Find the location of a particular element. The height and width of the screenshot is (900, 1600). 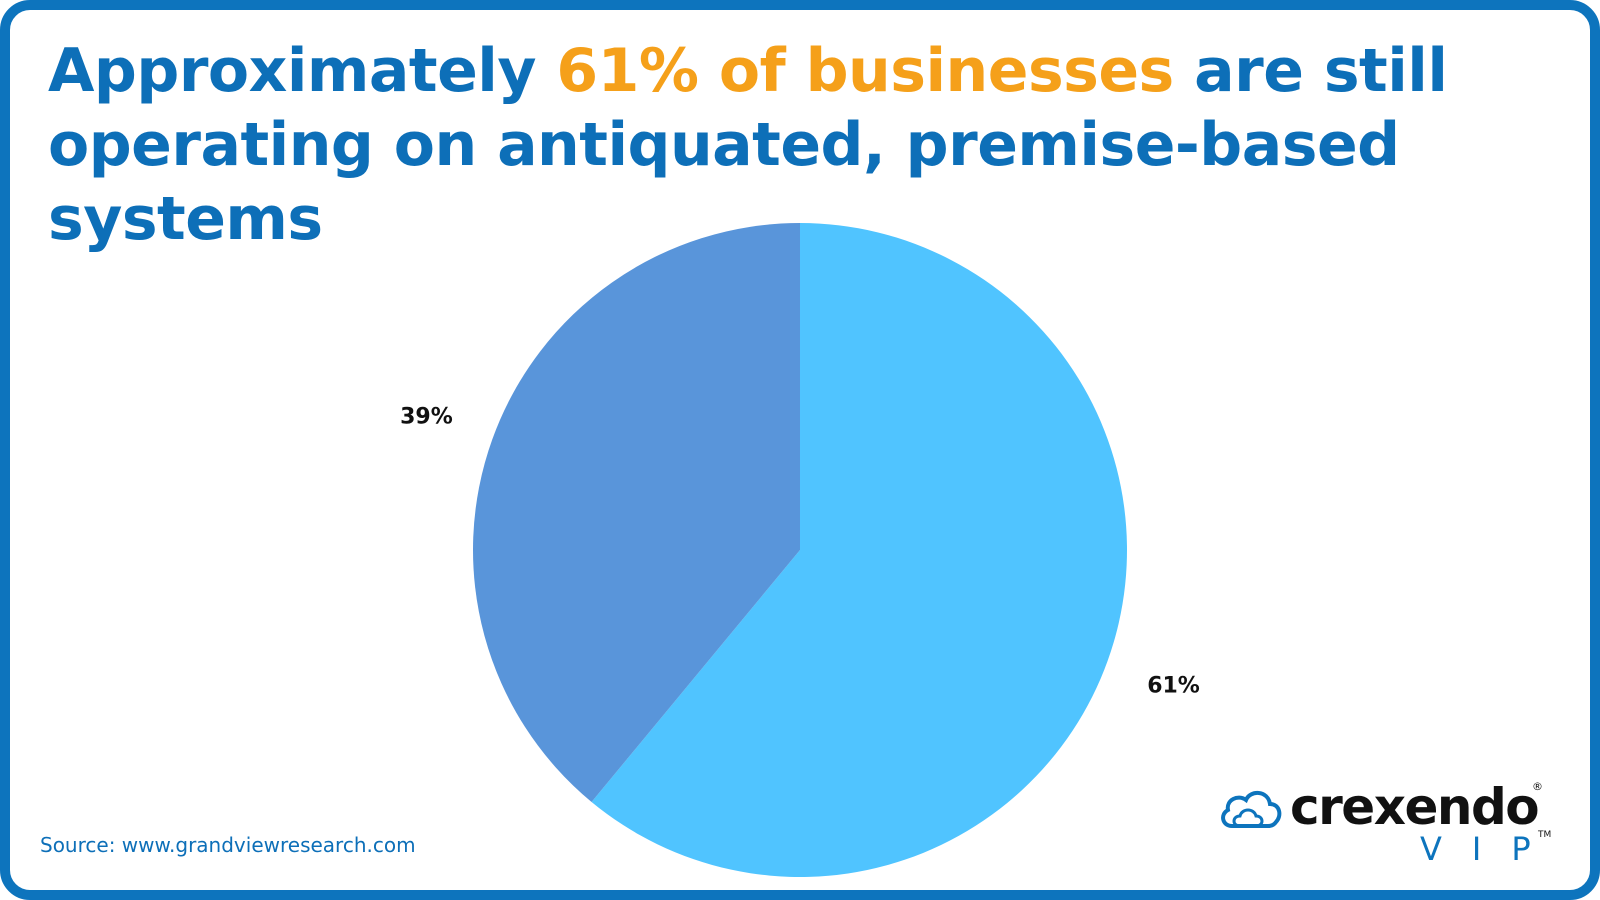

slice-label-1: 61% is located at coordinates (1173, 685).